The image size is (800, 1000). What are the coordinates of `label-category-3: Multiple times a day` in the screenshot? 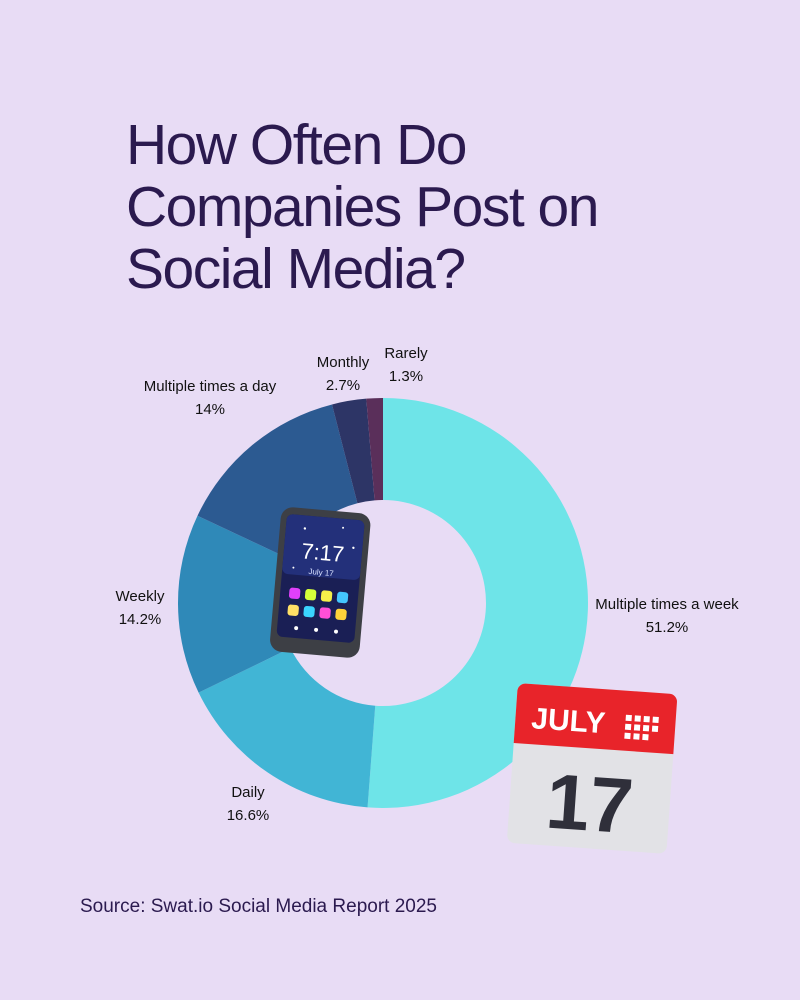 It's located at (210, 386).